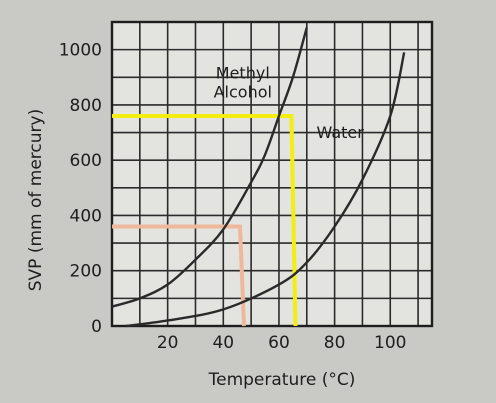 Image resolution: width=496 pixels, height=403 pixels. What do you see at coordinates (36, 200) in the screenshot?
I see `y-axis-label: SVP (mm of mercury)` at bounding box center [36, 200].